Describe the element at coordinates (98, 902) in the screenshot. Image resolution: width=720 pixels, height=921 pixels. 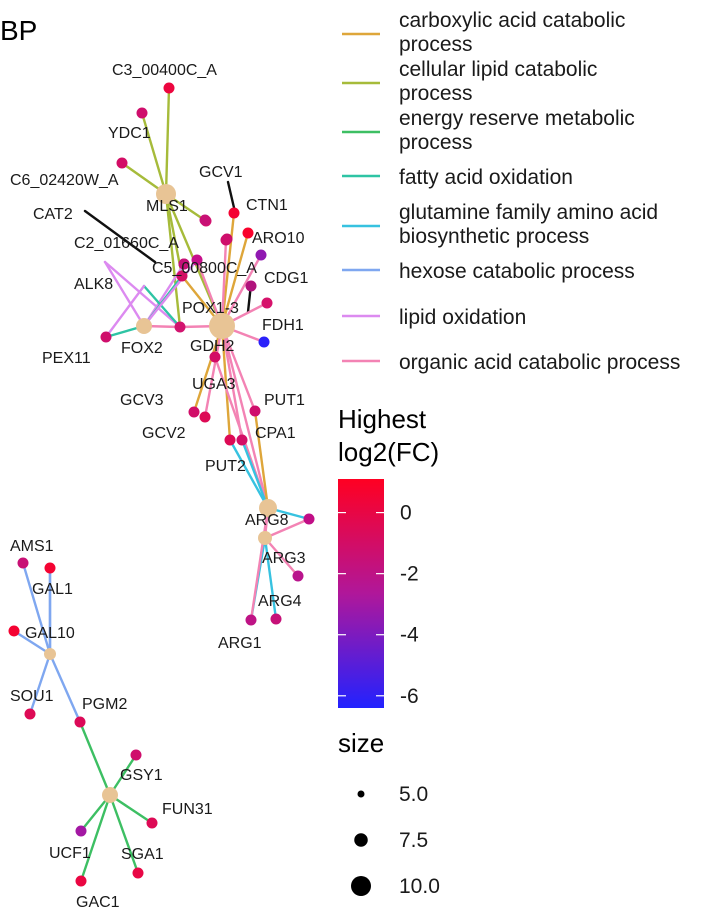
I see `gene-label-gac1: GAC1` at that location.